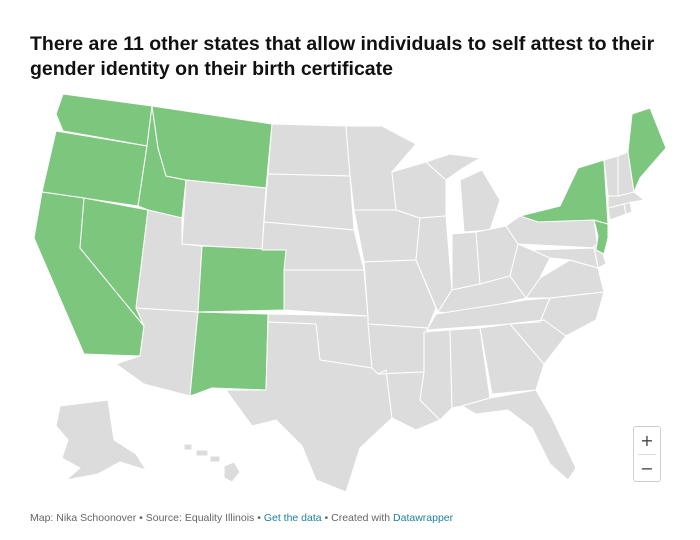  What do you see at coordinates (387, 236) in the screenshot?
I see `state-iowa` at bounding box center [387, 236].